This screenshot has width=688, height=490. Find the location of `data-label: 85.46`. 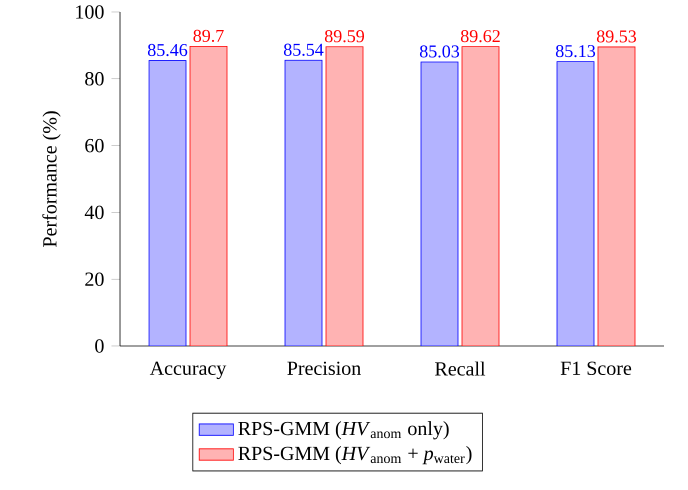

data-label: 85.46 is located at coordinates (168, 50).